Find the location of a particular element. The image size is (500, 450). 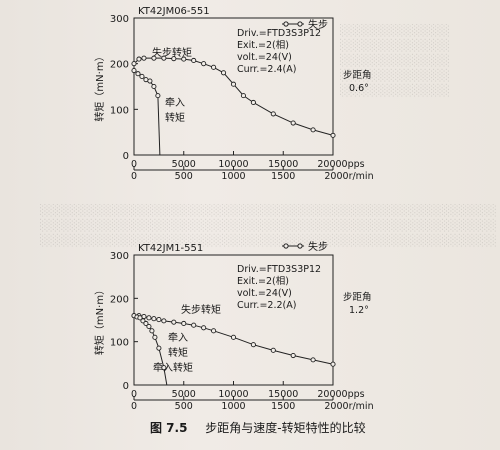

secondary-x-tick-label: 1000 is located at coordinates (233, 176).